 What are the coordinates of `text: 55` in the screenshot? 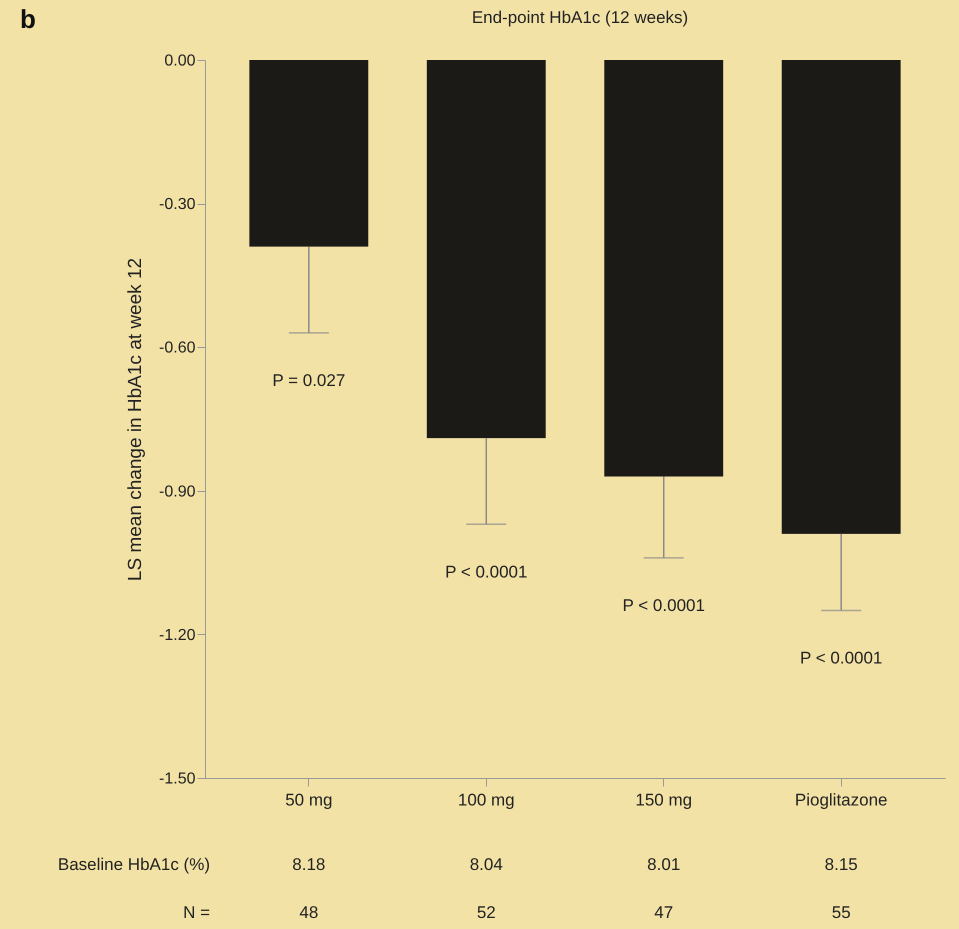 It's located at (841, 912).